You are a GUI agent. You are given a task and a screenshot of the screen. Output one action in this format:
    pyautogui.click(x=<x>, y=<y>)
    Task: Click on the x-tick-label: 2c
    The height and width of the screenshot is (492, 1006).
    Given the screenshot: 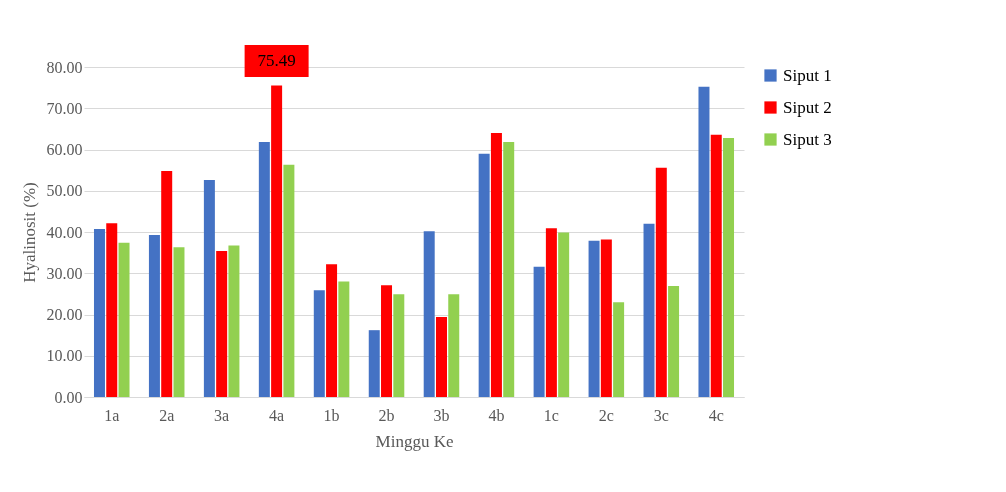 What is the action you would take?
    pyautogui.click(x=606, y=415)
    